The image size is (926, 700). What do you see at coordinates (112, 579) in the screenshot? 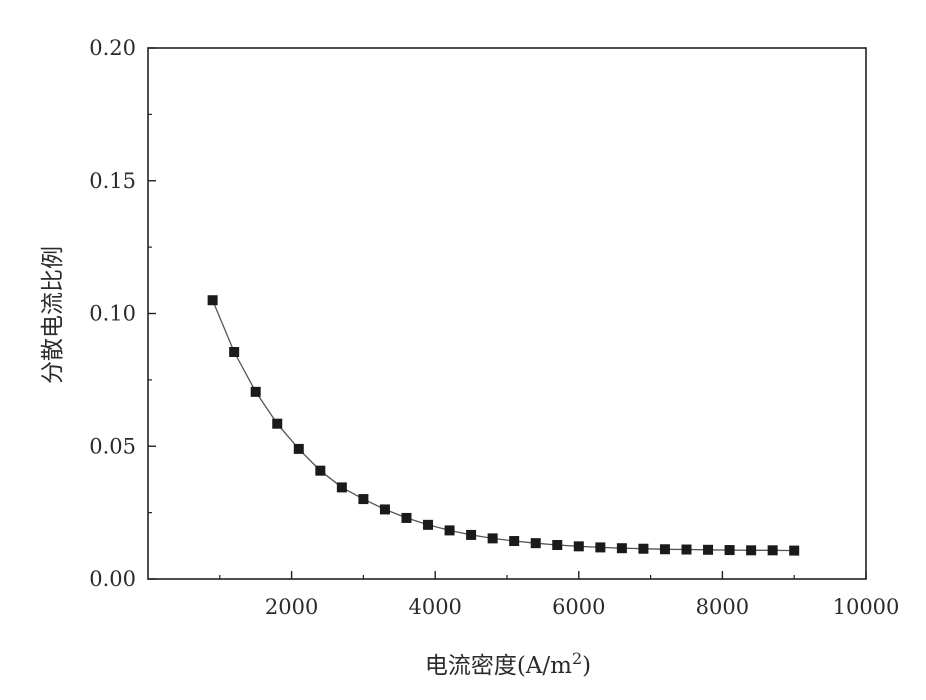
I see `y-tick-label: 0.00` at bounding box center [112, 579].